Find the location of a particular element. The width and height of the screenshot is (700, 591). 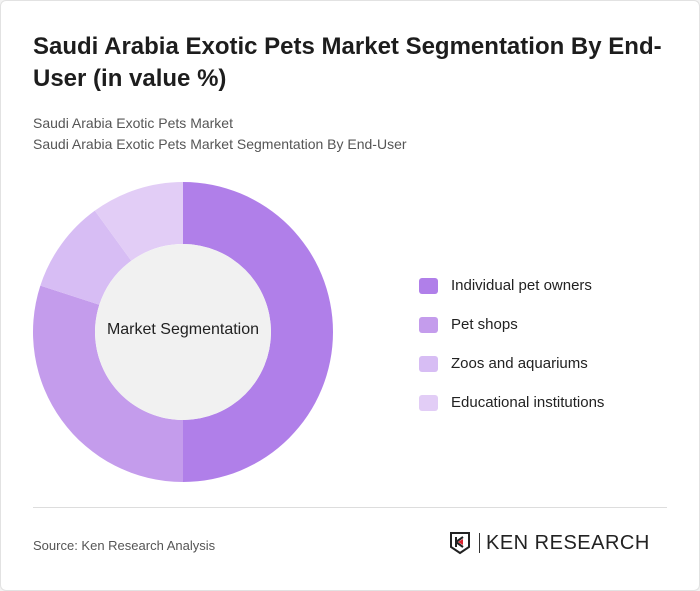

donut-hole is located at coordinates (183, 332).